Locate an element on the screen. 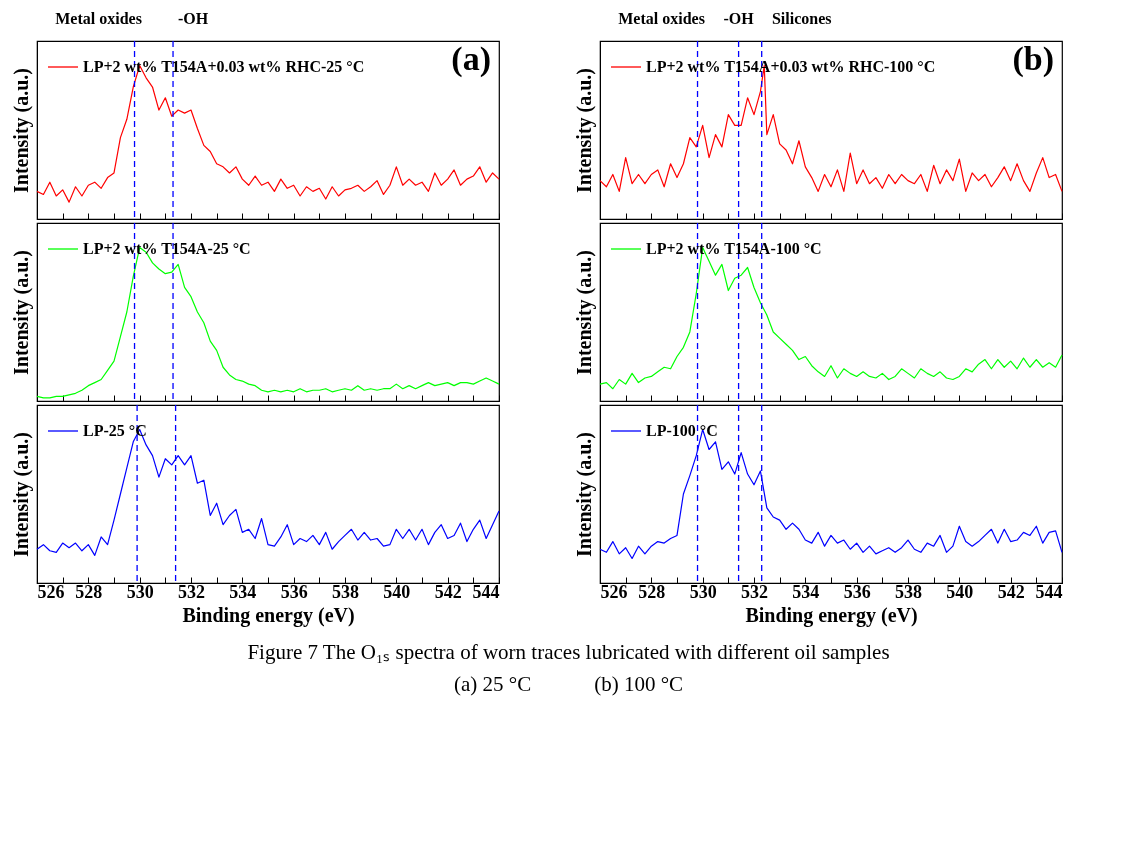 The width and height of the screenshot is (1137, 843). chart-title: (a) is located at coordinates (471, 59).